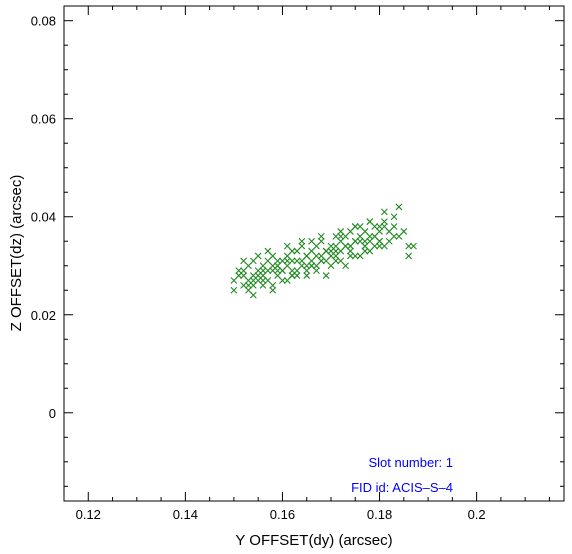 This screenshot has height=554, width=572. Describe the element at coordinates (52, 413) in the screenshot. I see `y-tick-label: 0` at that location.